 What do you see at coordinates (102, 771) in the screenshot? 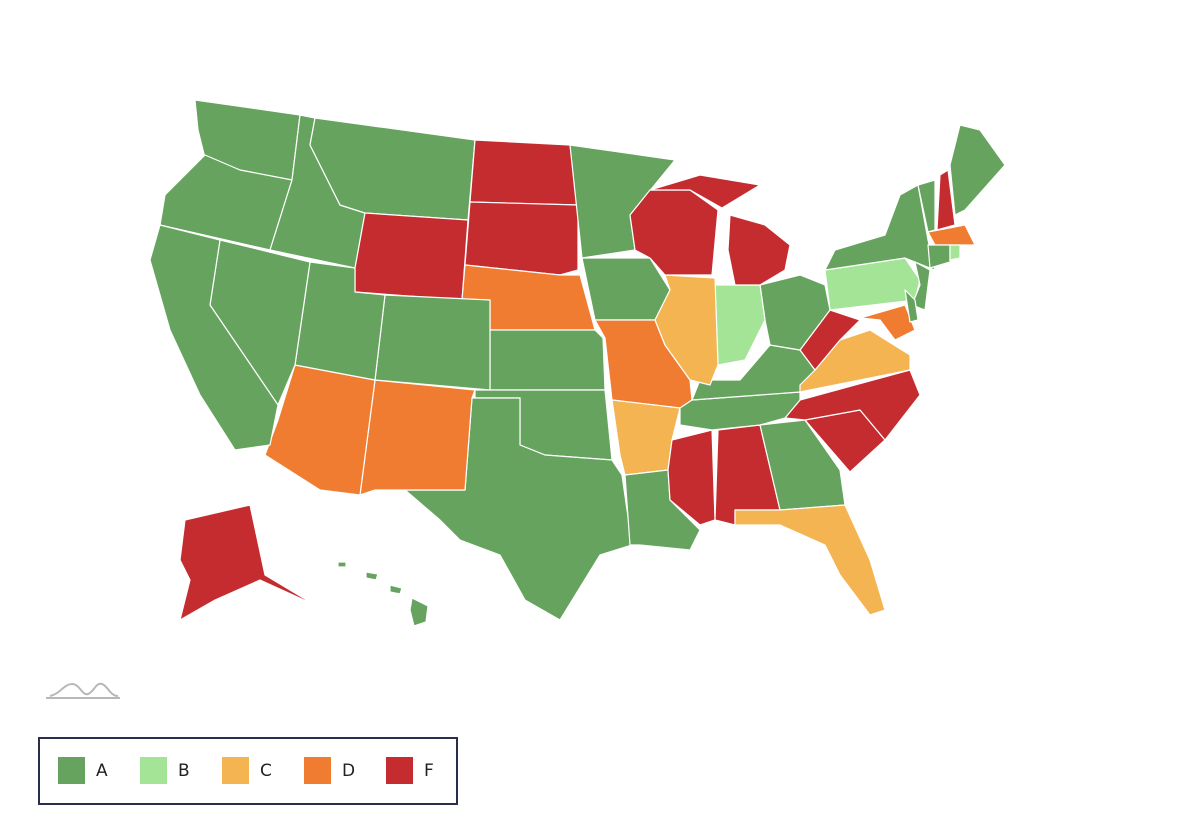
I see `legend-label: A` at bounding box center [102, 771].